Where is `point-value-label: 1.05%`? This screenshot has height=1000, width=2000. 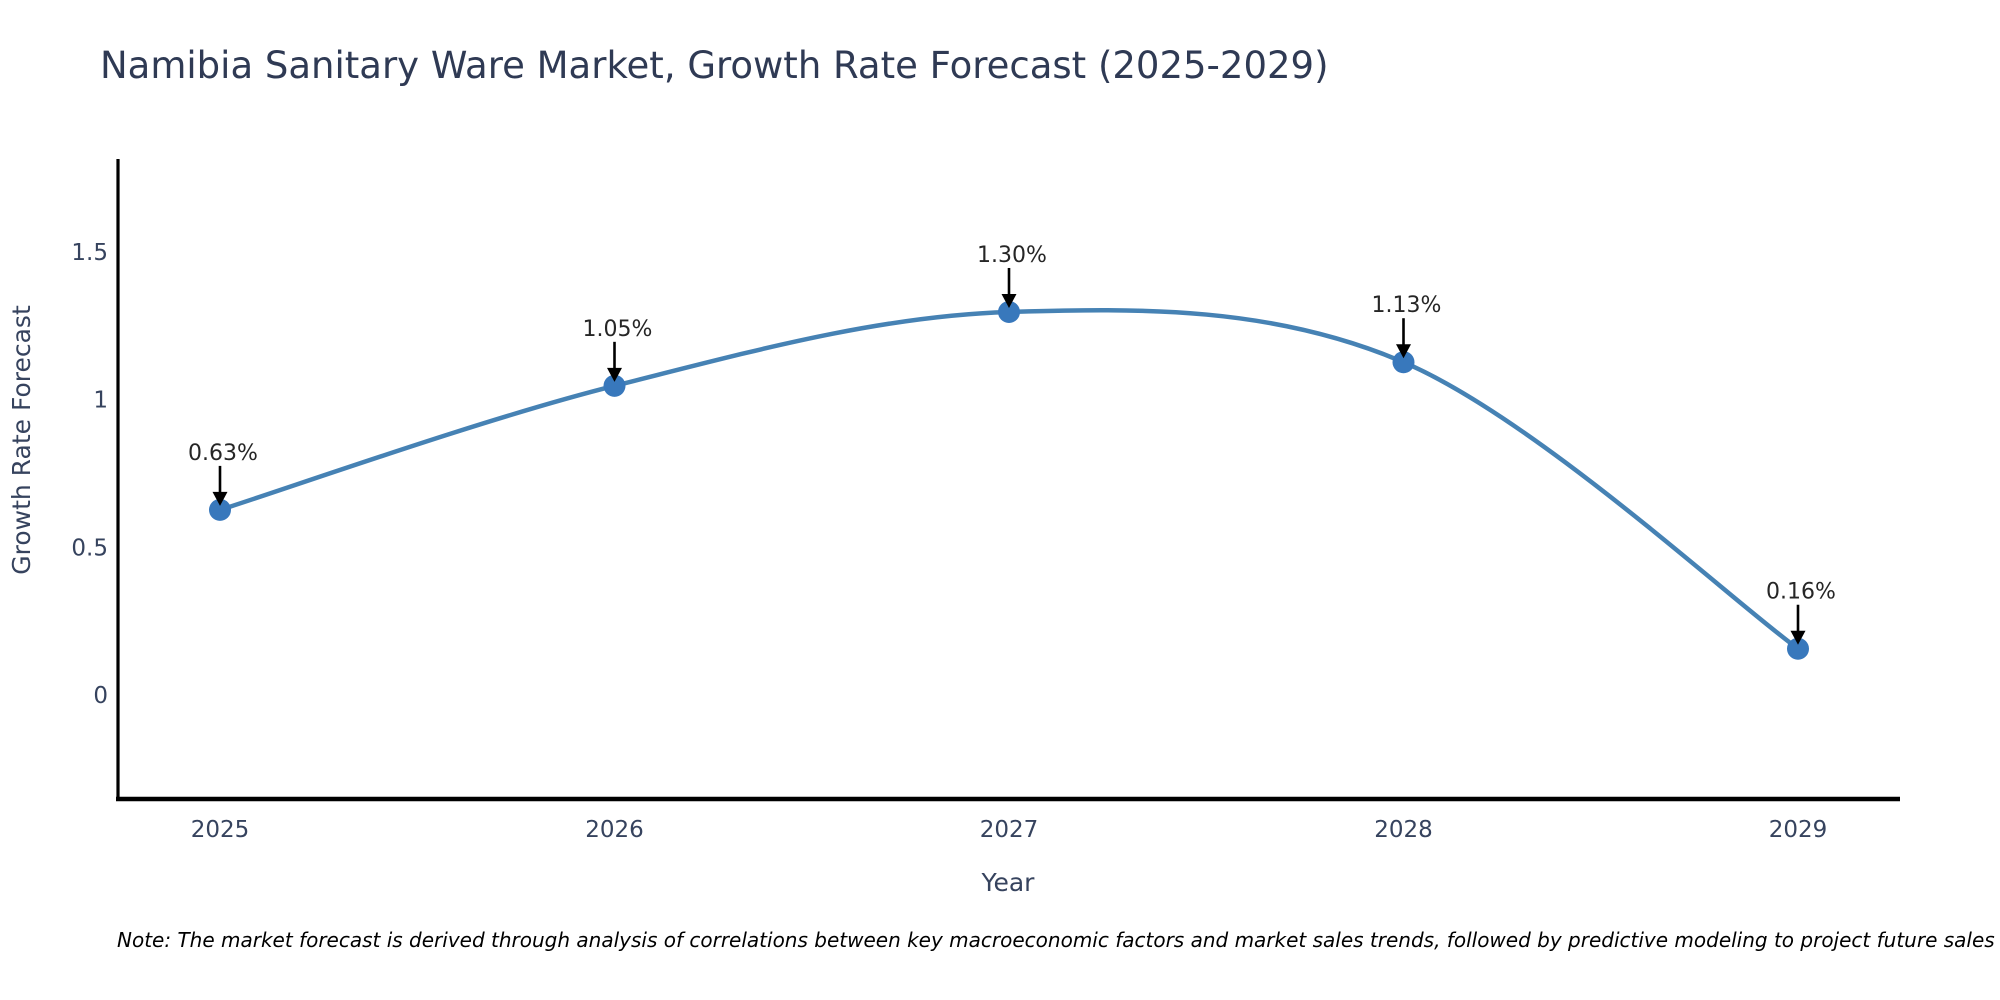
point-value-label: 1.05% is located at coordinates (618, 329).